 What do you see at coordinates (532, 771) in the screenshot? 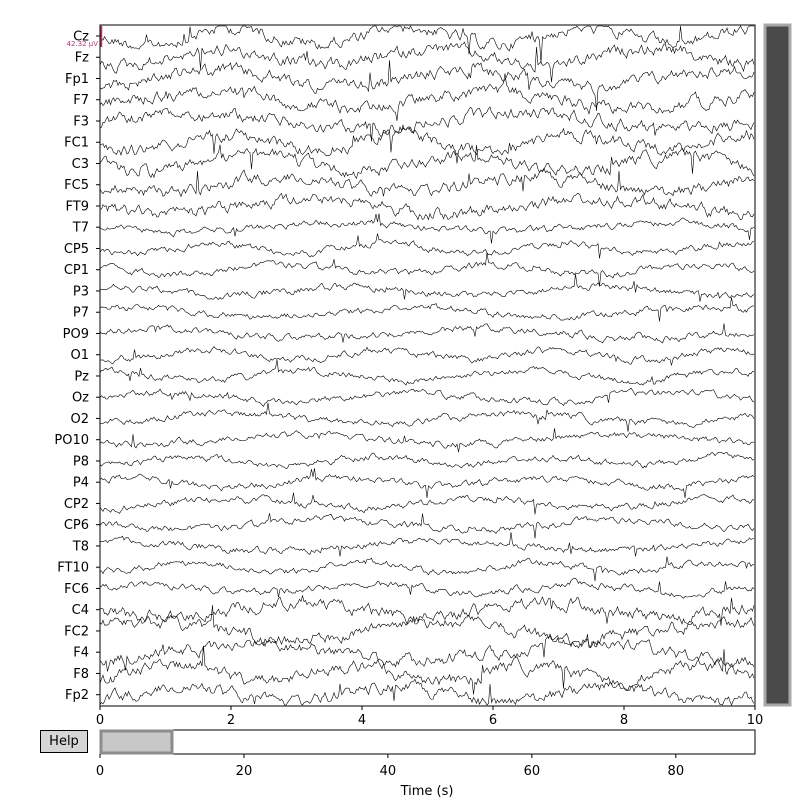
I see `overview-tick-label: 60` at bounding box center [532, 771].